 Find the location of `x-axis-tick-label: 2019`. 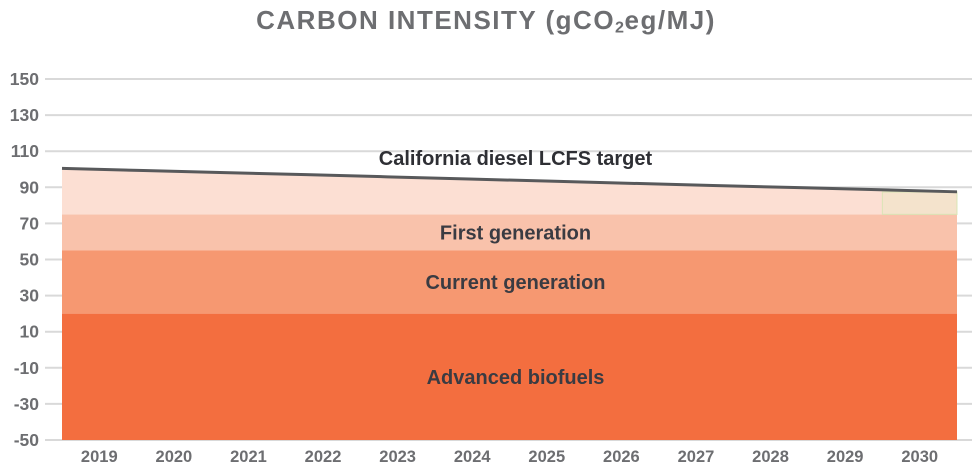

x-axis-tick-label: 2019 is located at coordinates (99, 457).